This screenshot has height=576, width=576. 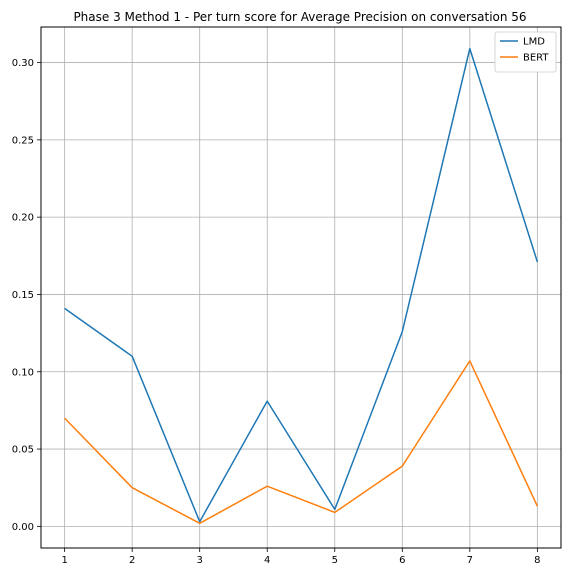 What do you see at coordinates (536, 58) in the screenshot?
I see `legend-label-bert: BERT` at bounding box center [536, 58].